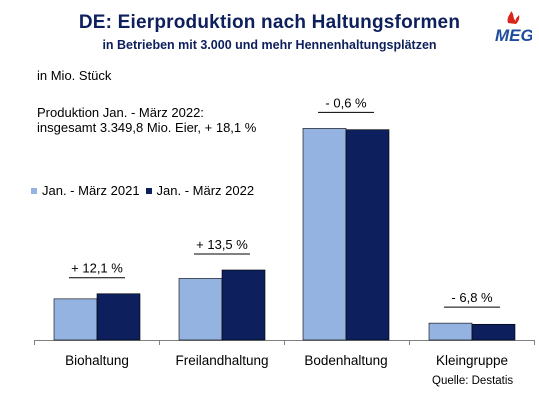 This screenshot has width=539, height=401. Describe the element at coordinates (97, 268) in the screenshot. I see `change-label-biohaltung: + 12,1 %` at that location.